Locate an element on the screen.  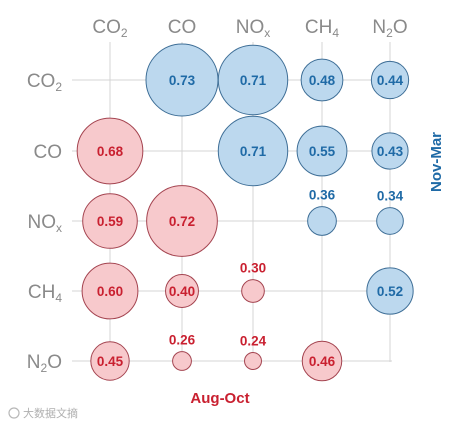
value-label-ch4-co2: 0.60 is located at coordinates (110, 291).